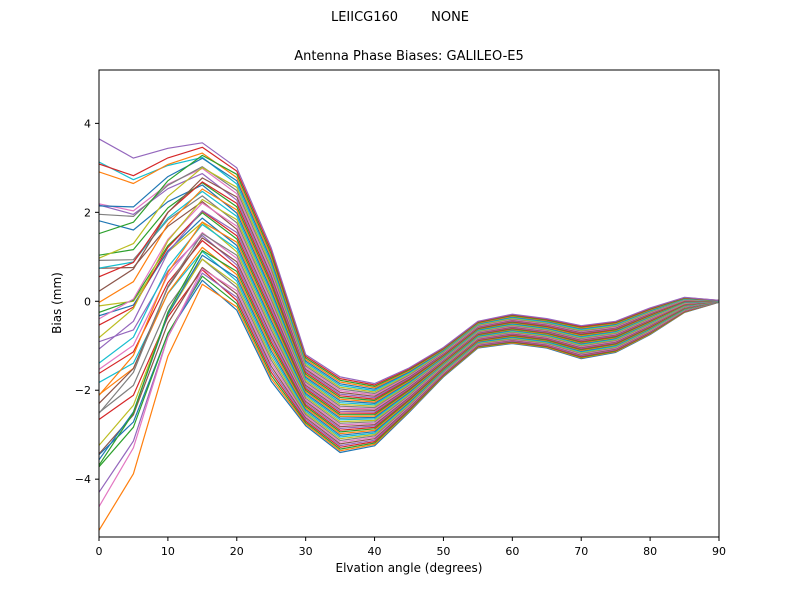 The height and width of the screenshot is (600, 800). Describe the element at coordinates (719, 551) in the screenshot. I see `x-tick-label: 90` at that location.